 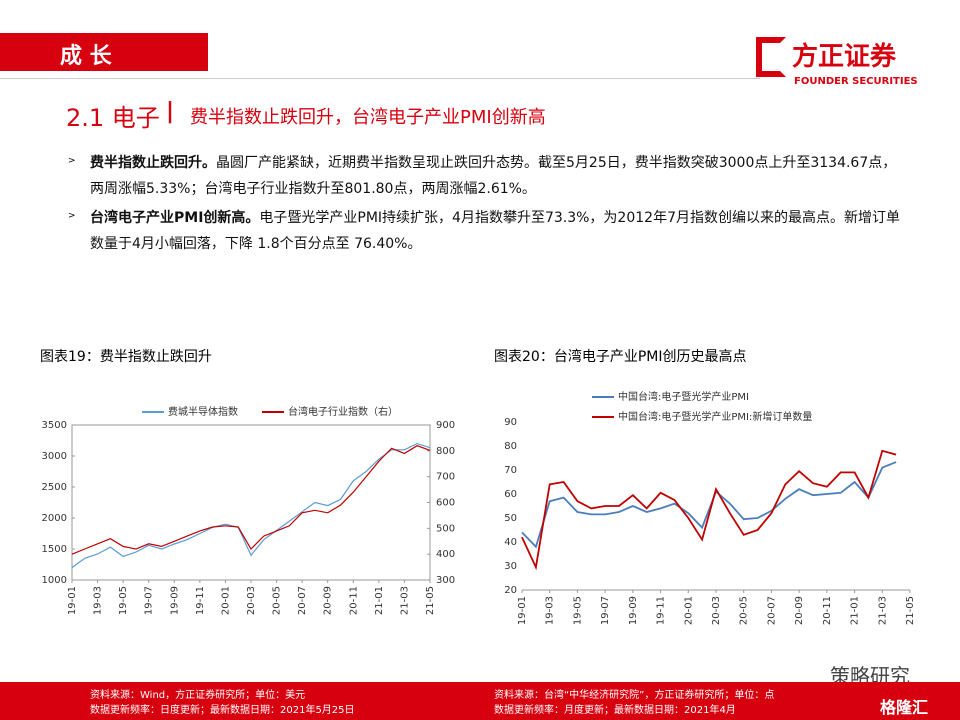 I want to click on heading-number: 2.1 电子, so click(x=113, y=118).